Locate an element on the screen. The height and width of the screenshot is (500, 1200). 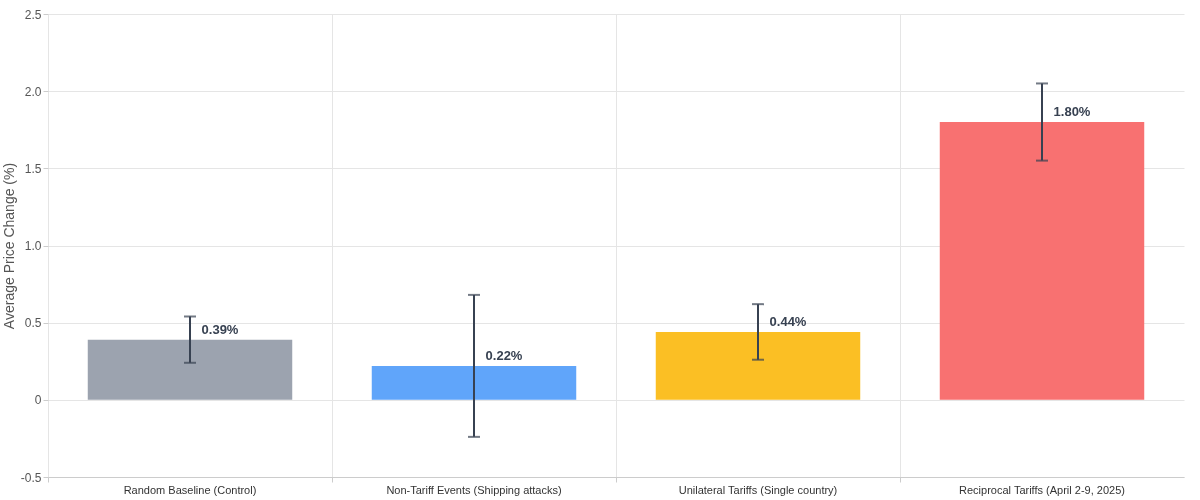
y-tick-label: 1.0 is located at coordinates (33, 246).